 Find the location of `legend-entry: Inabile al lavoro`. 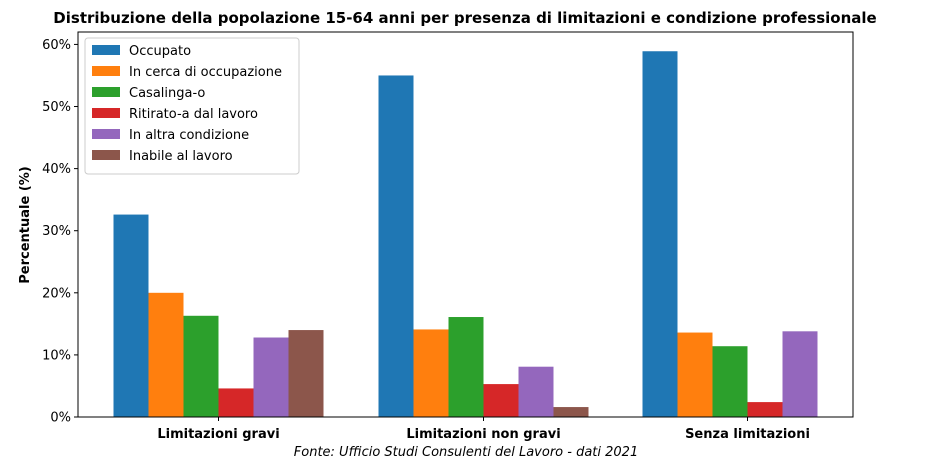

legend-entry: Inabile al lavoro is located at coordinates (181, 156).